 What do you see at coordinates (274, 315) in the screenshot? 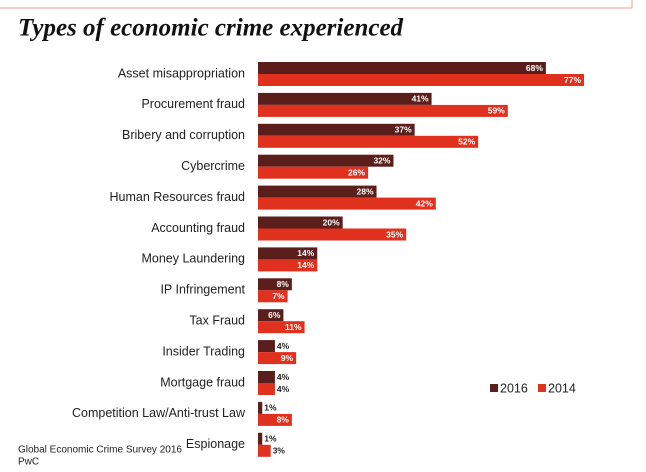
I see `value-label: 6%` at bounding box center [274, 315].